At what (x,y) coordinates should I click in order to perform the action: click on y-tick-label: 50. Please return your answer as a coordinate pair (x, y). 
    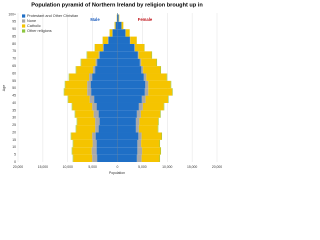
    Looking at the image, I should click on (14, 88).